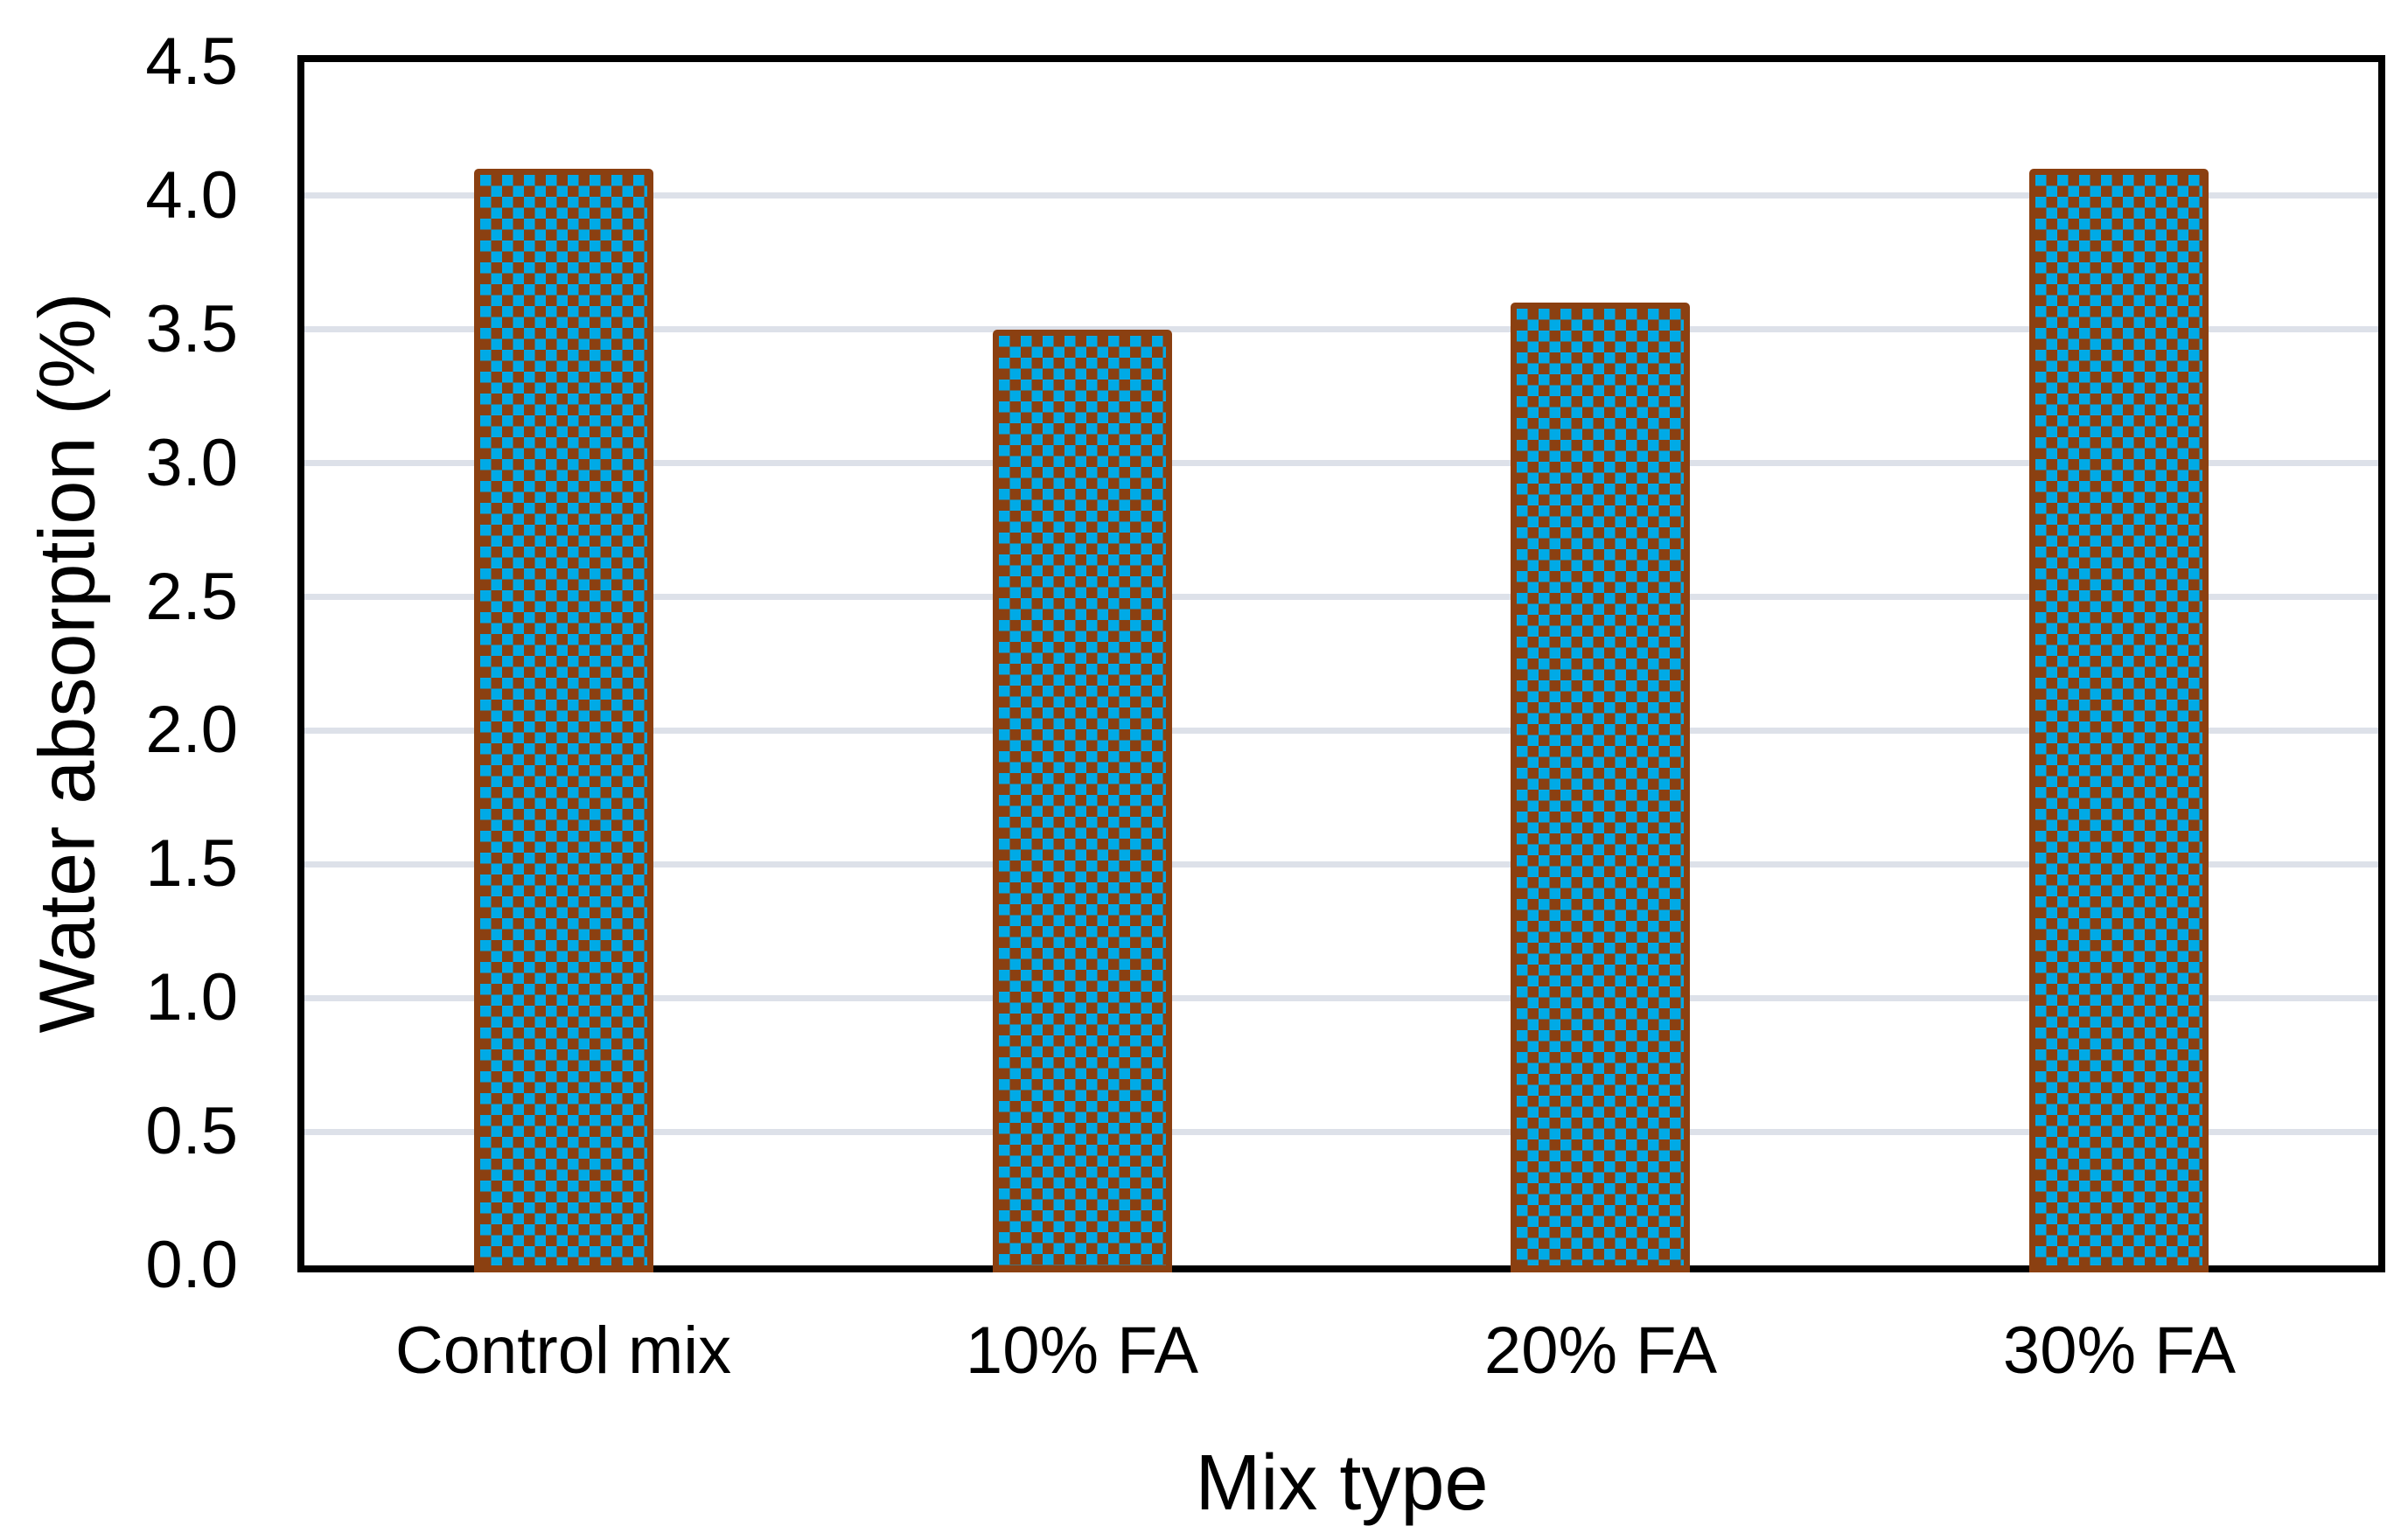 Image resolution: width=2408 pixels, height=1540 pixels. Describe the element at coordinates (1341, 731) in the screenshot. I see `gridline-y-2.0` at that location.